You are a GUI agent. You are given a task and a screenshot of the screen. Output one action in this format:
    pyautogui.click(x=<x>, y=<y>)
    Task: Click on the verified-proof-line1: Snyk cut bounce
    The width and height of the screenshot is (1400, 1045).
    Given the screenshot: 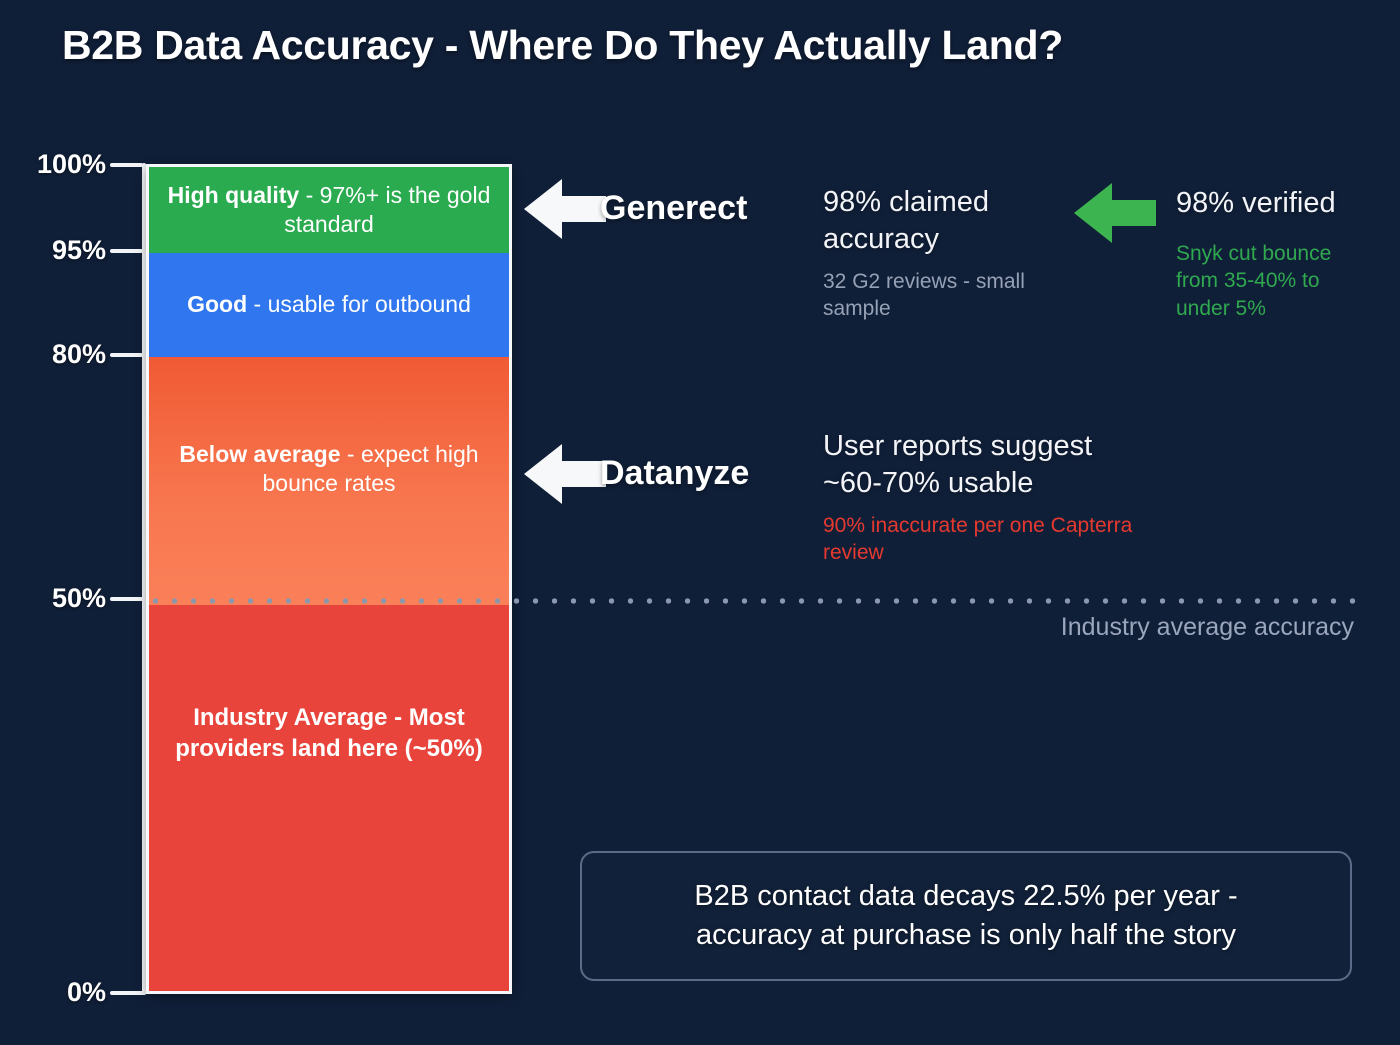 What is the action you would take?
    pyautogui.click(x=1254, y=253)
    